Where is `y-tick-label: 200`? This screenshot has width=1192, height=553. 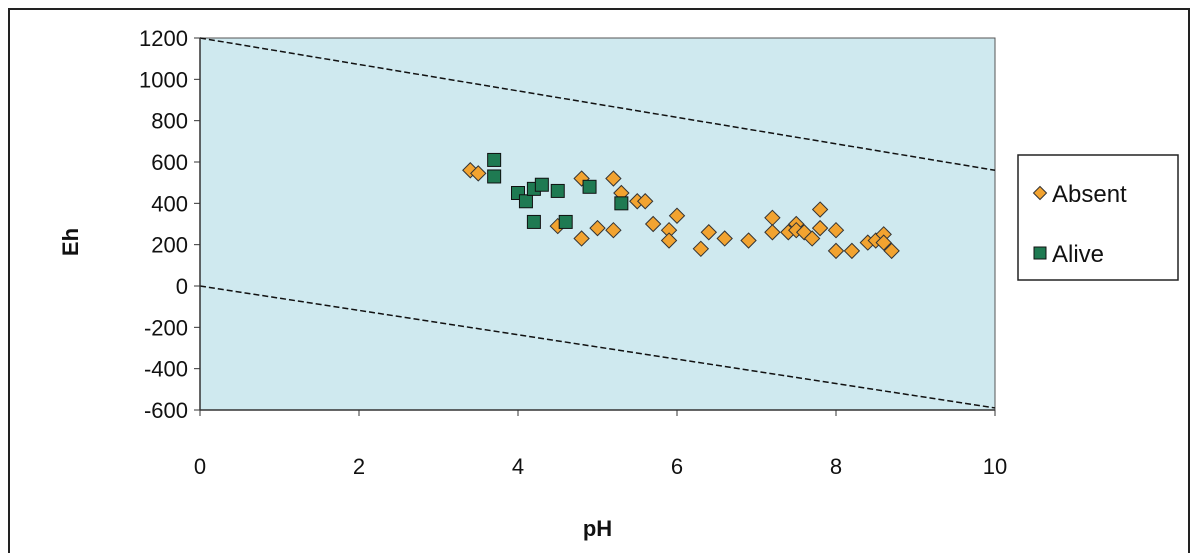 y-tick-label: 200 is located at coordinates (169, 245).